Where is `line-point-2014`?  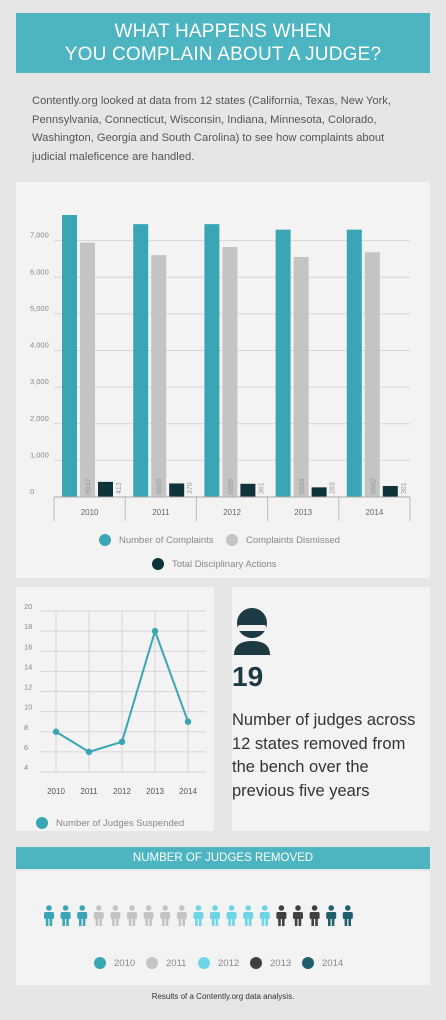
line-point-2014 is located at coordinates (188, 721).